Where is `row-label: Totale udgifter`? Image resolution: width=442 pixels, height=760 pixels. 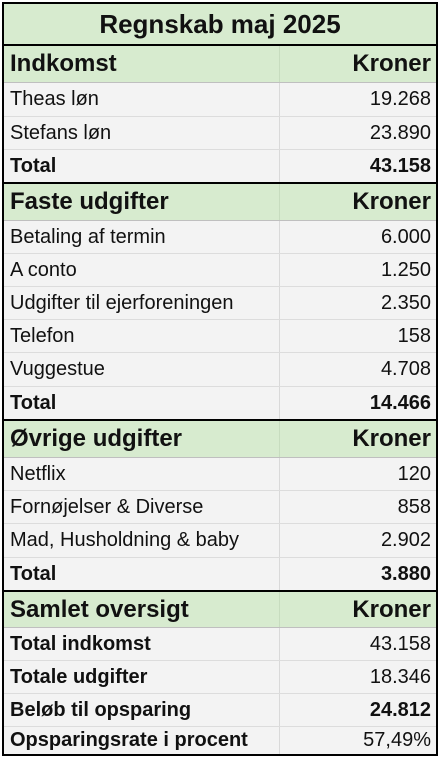 row-label: Totale udgifter is located at coordinates (142, 677).